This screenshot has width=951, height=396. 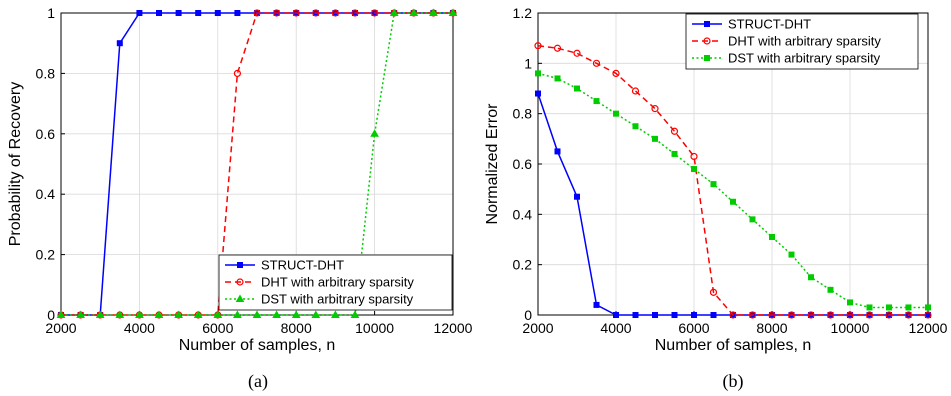 What do you see at coordinates (296, 328) in the screenshot?
I see `x-tick-label: 8000` at bounding box center [296, 328].